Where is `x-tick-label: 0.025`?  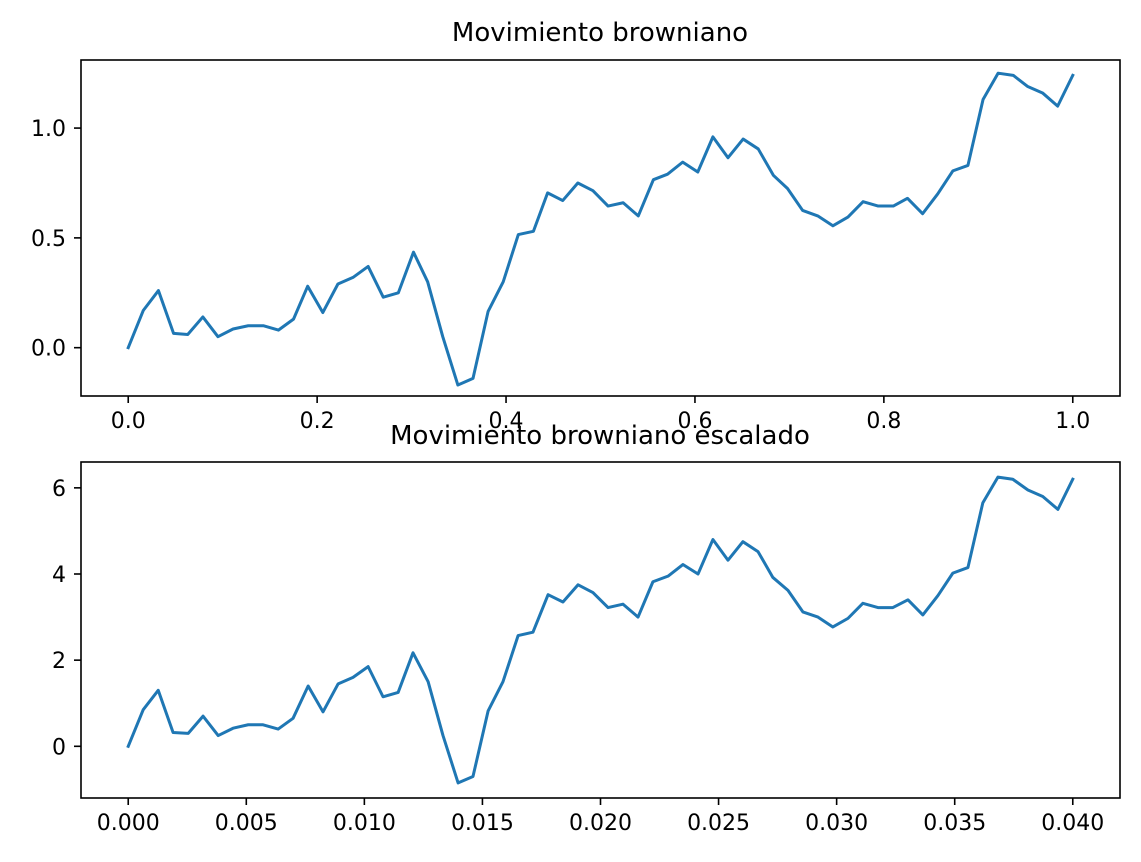
x-tick-label: 0.025 is located at coordinates (718, 823).